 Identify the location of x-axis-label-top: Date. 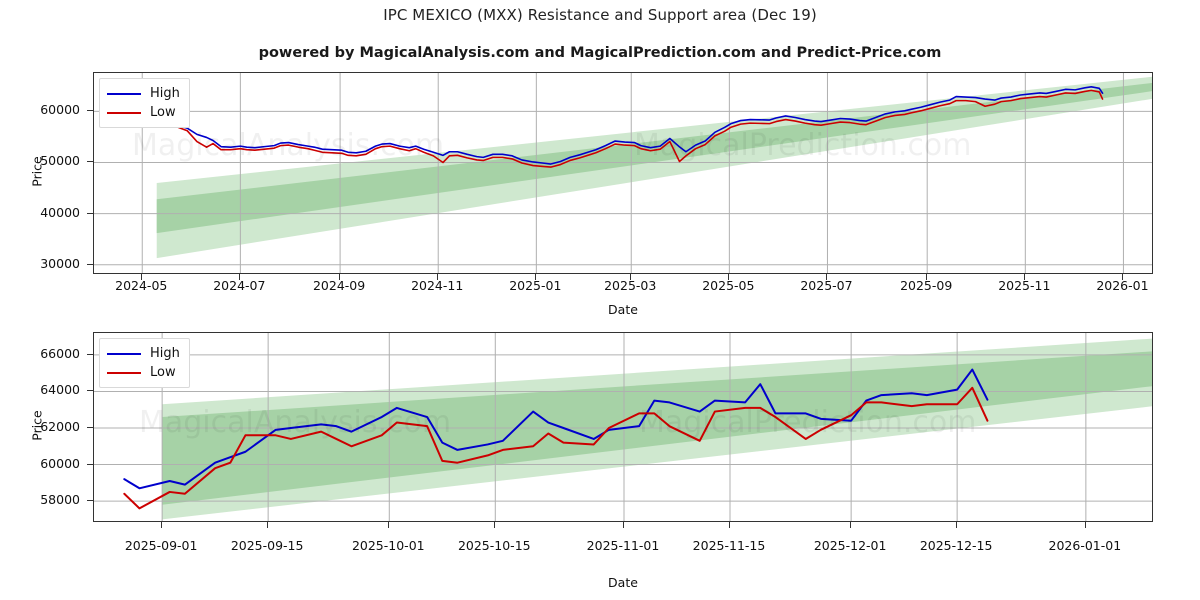
(623, 309).